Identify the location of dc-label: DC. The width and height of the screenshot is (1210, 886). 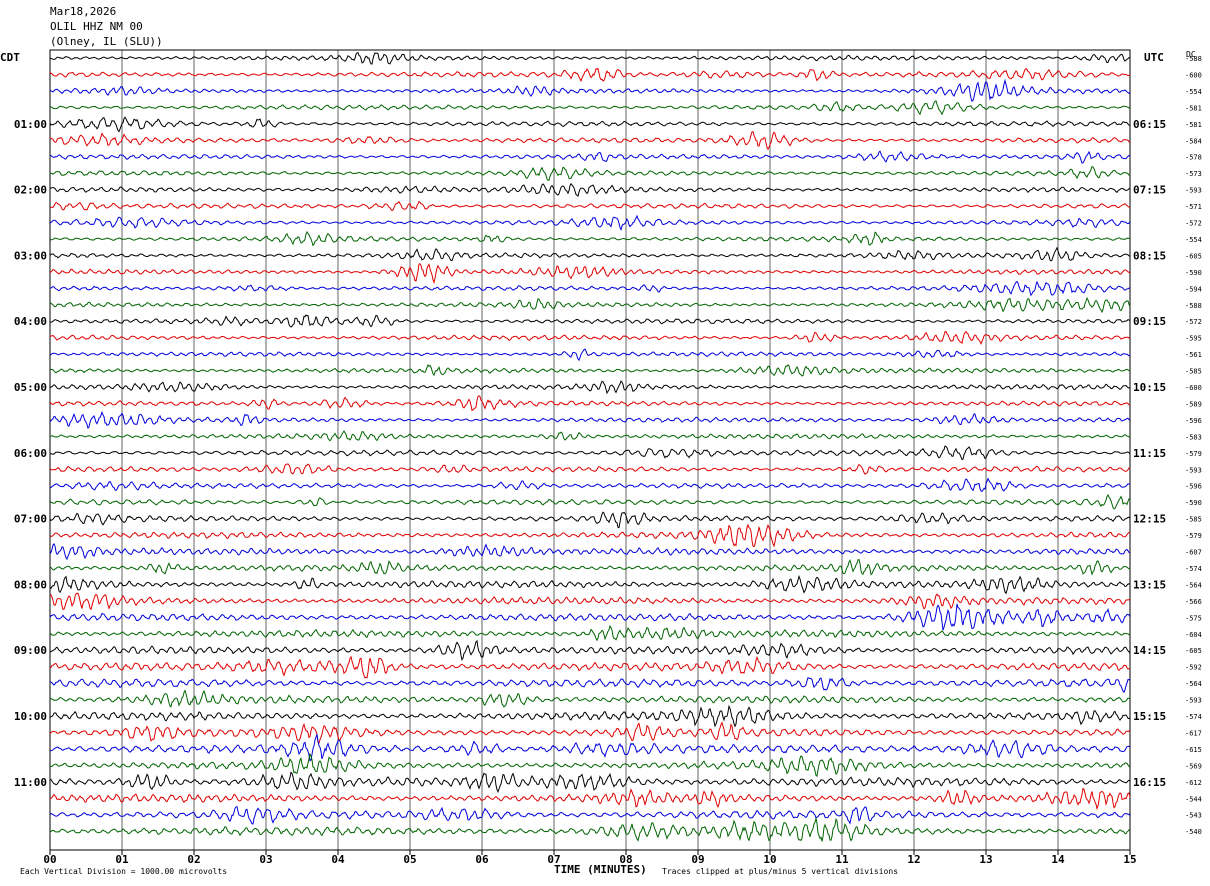
(1191, 54).